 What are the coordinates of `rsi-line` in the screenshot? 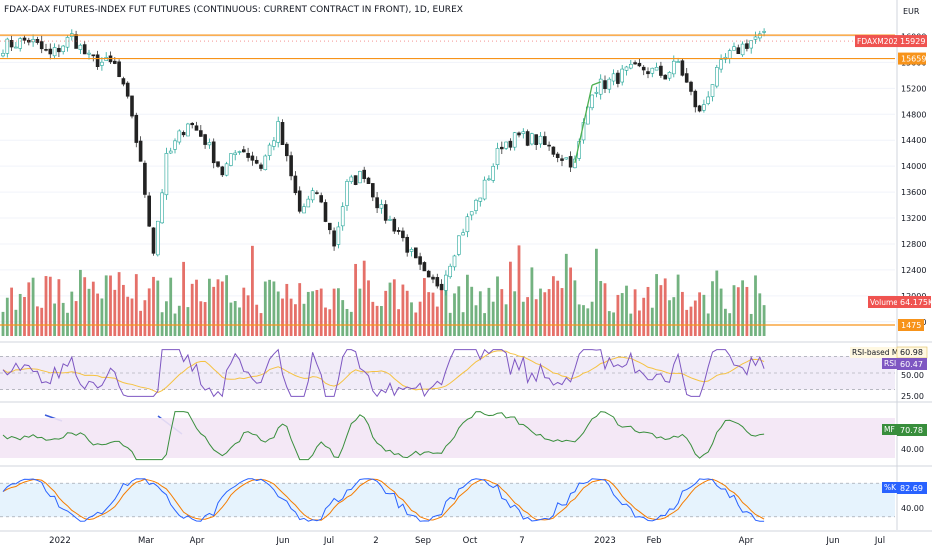 It's located at (383, 373).